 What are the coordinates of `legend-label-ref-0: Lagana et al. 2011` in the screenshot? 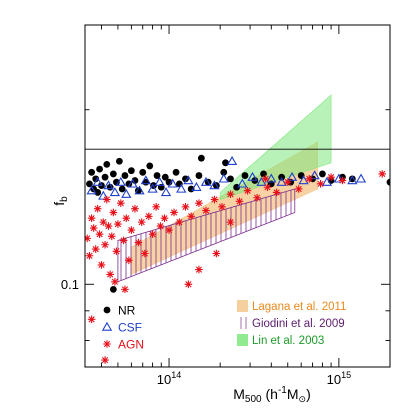 It's located at (299, 307).